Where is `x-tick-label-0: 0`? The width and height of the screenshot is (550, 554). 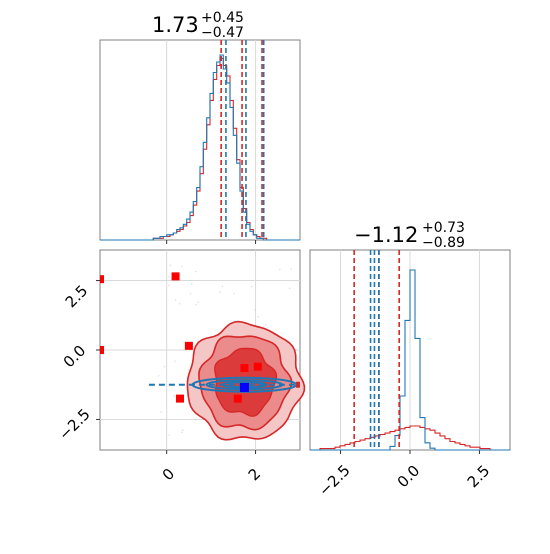 x-tick-label-0: 0 is located at coordinates (168, 474).